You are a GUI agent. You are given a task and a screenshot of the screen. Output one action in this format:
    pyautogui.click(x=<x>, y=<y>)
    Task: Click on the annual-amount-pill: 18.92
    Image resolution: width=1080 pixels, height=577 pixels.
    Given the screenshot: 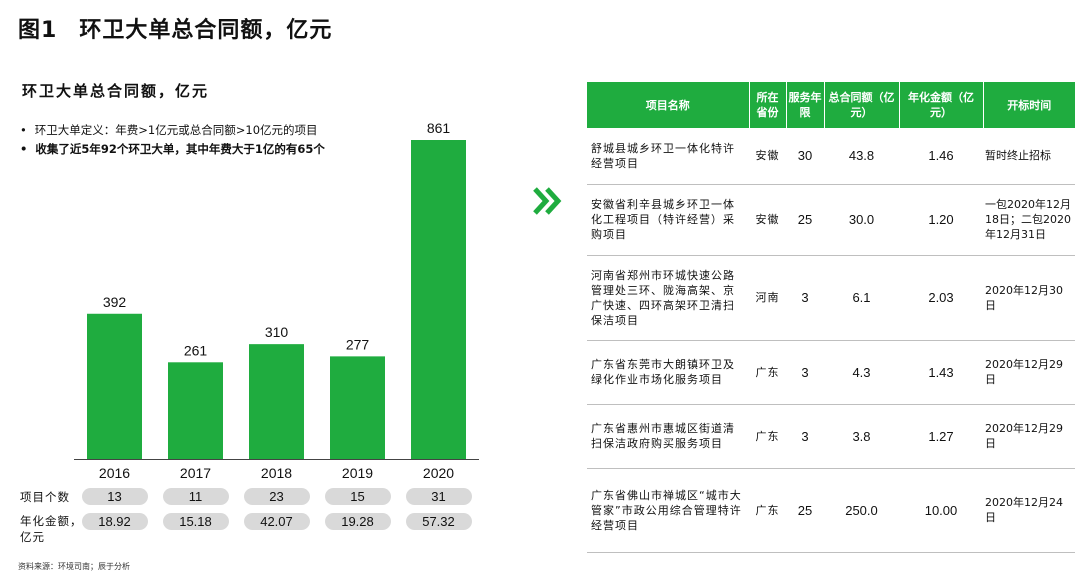 What is the action you would take?
    pyautogui.click(x=114, y=521)
    